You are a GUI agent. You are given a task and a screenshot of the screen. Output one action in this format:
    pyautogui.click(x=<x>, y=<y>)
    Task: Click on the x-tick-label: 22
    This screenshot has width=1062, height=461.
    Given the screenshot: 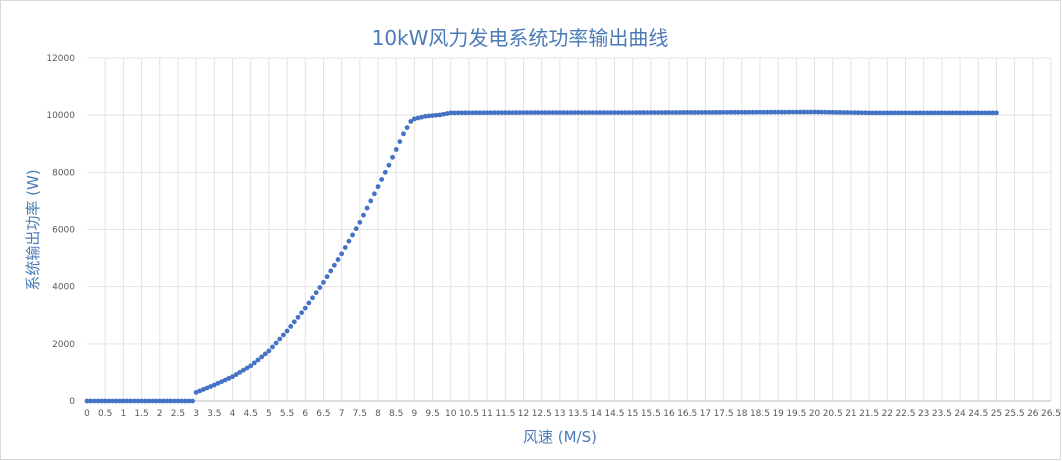 What is the action you would take?
    pyautogui.click(x=887, y=414)
    